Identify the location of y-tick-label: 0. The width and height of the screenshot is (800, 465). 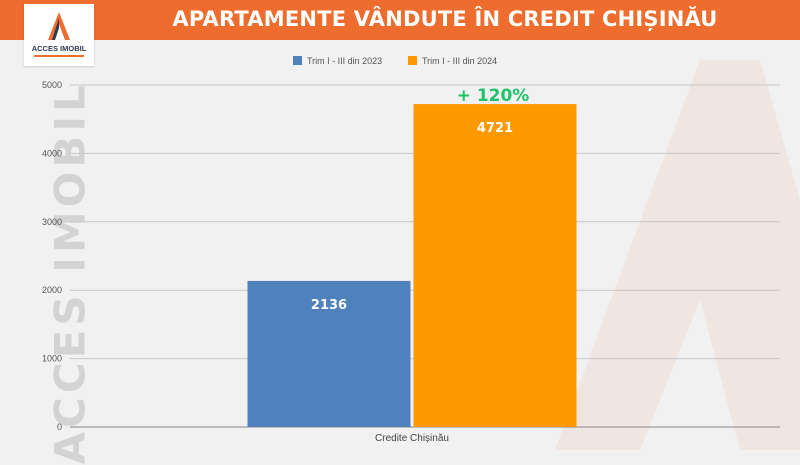
(59, 427).